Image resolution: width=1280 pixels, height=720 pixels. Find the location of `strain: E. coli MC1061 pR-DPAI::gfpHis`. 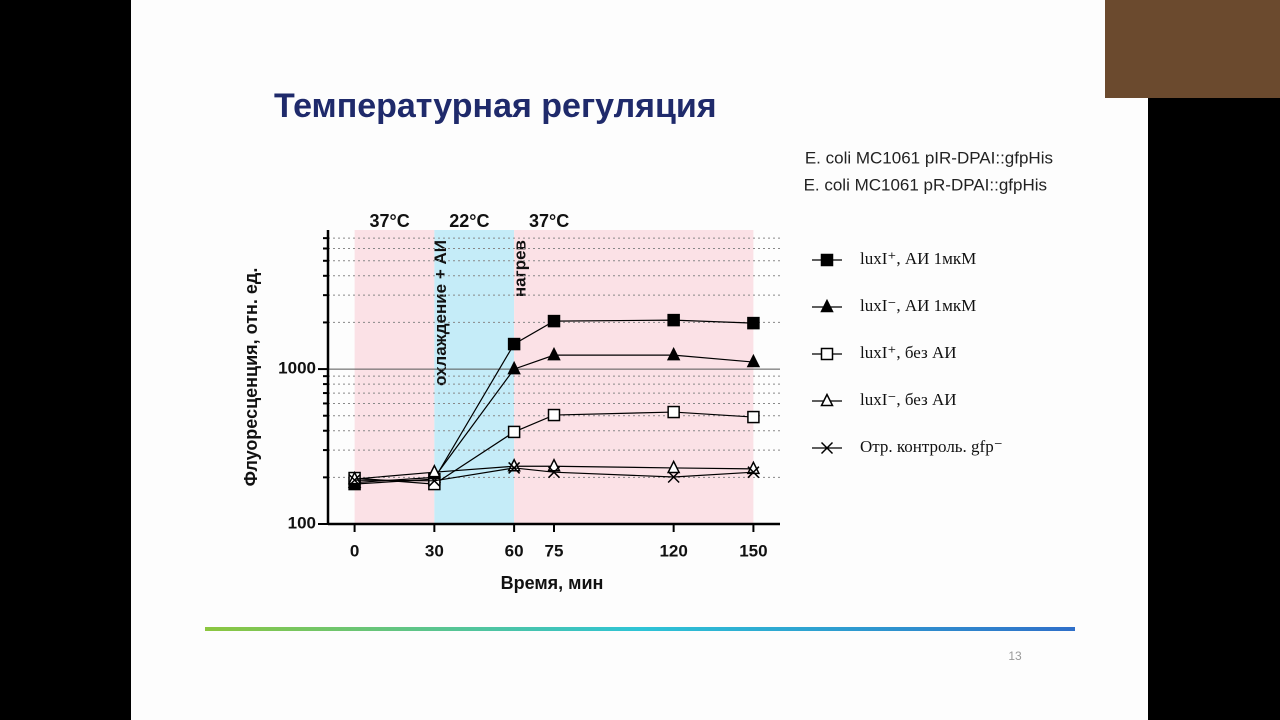

strain: E. coli MC1061 pR-DPAI::gfpHis is located at coordinates (925, 184).